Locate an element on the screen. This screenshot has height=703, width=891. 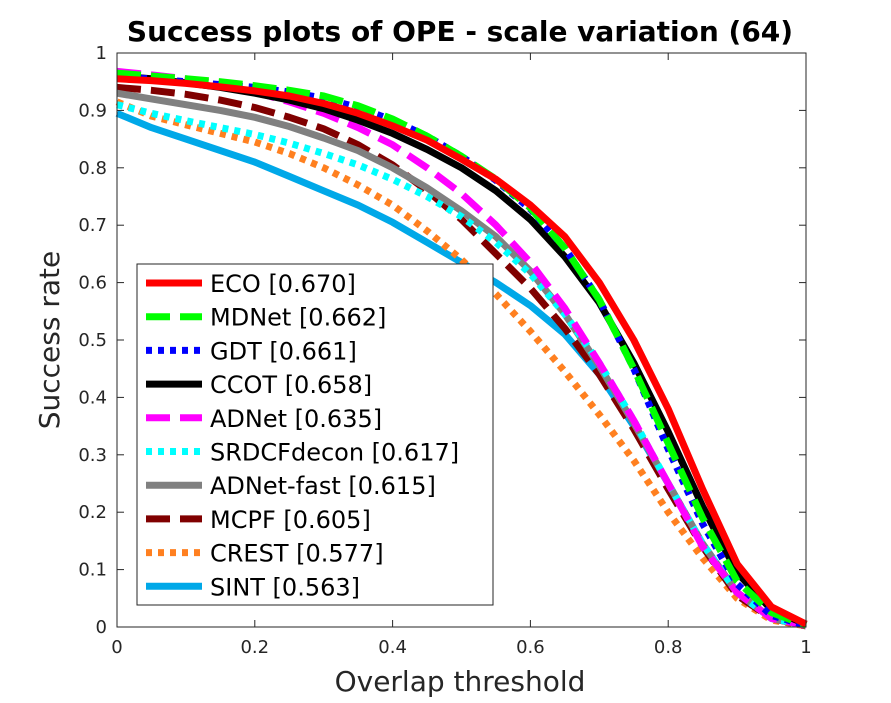
legend-label-mcpf: MCPF [0.605] is located at coordinates (290, 520).